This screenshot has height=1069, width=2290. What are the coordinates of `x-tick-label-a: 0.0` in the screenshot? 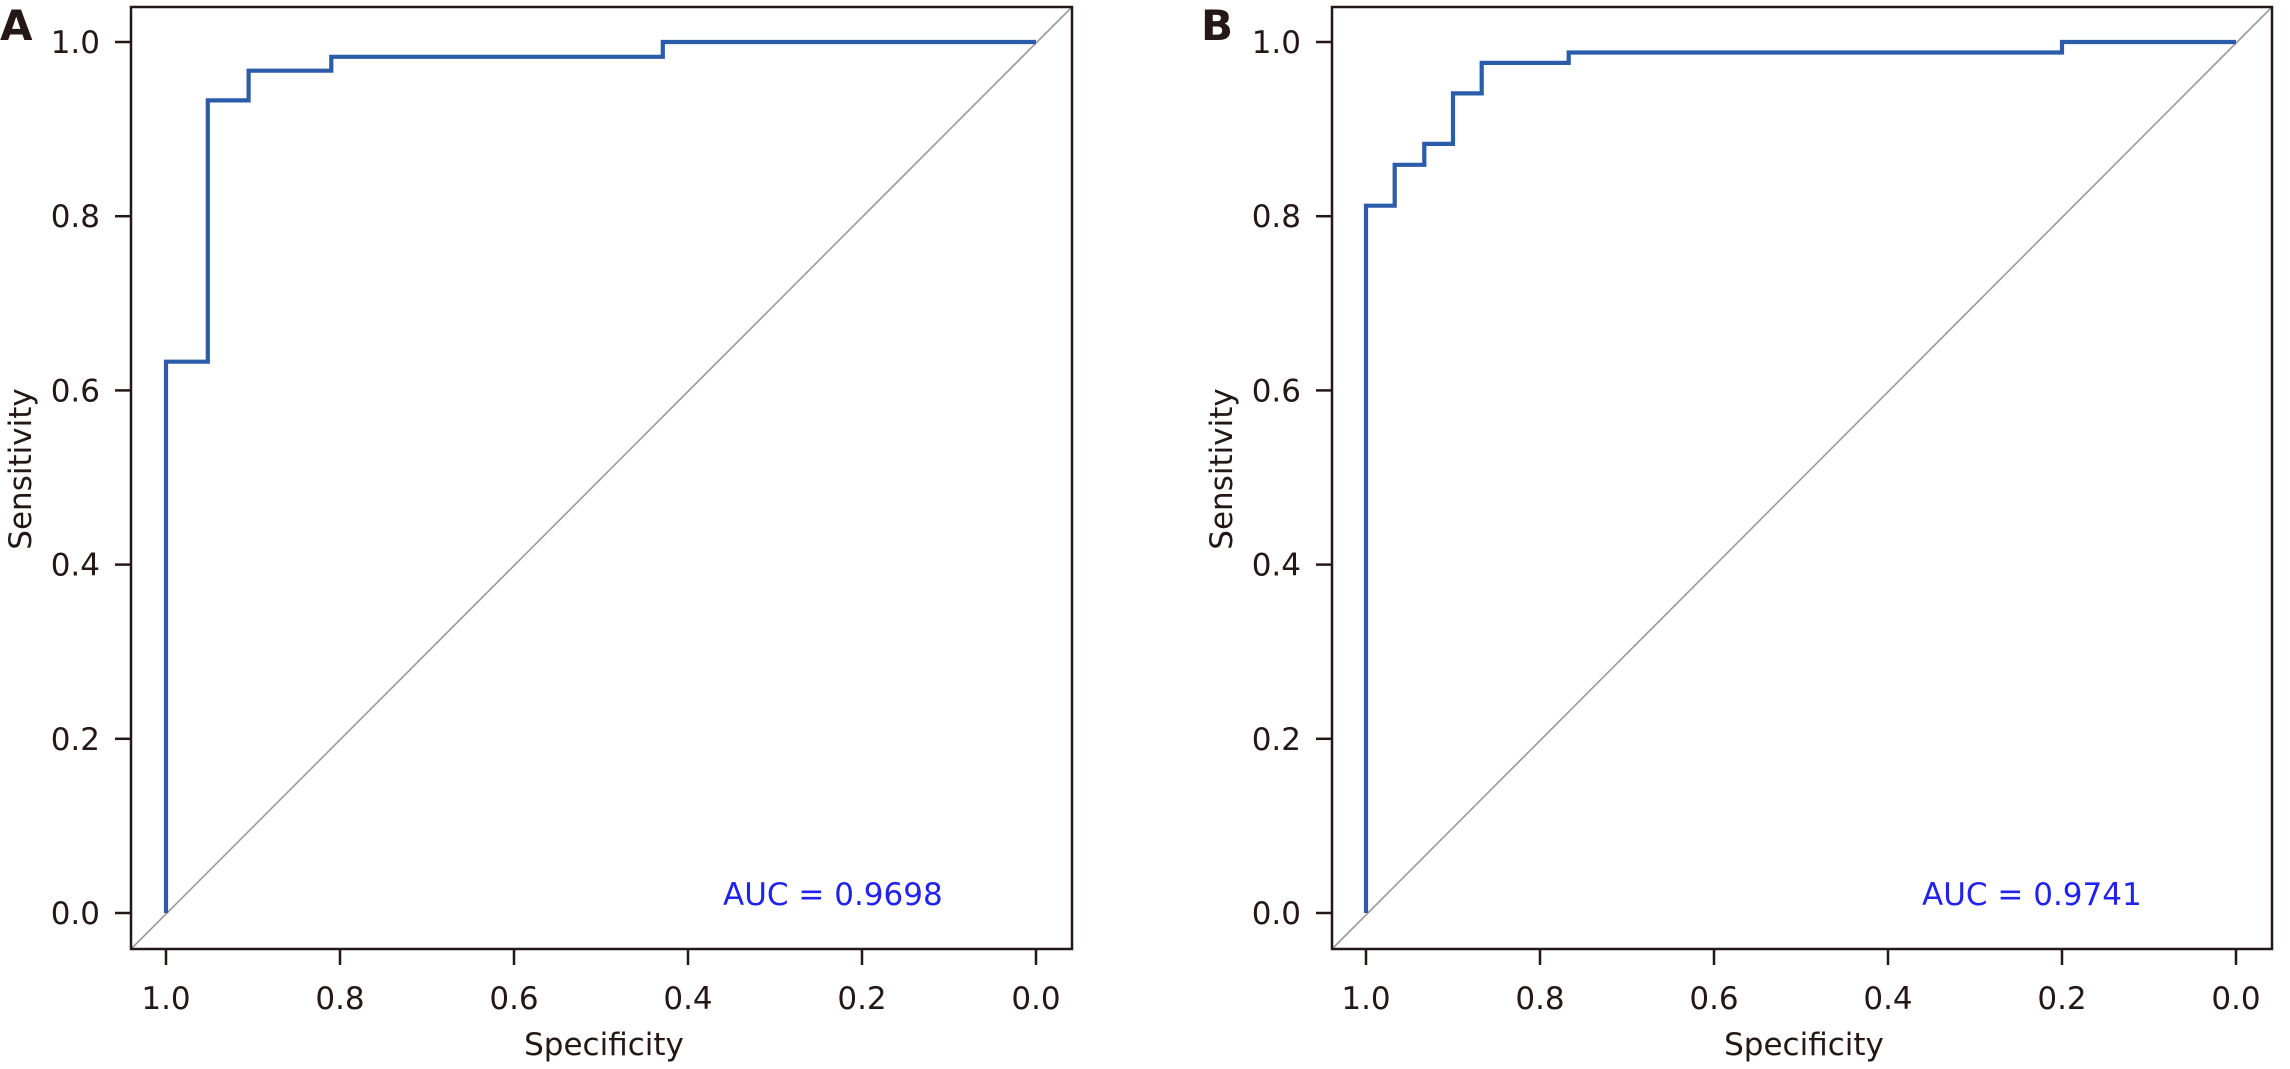 It's located at (1035, 999).